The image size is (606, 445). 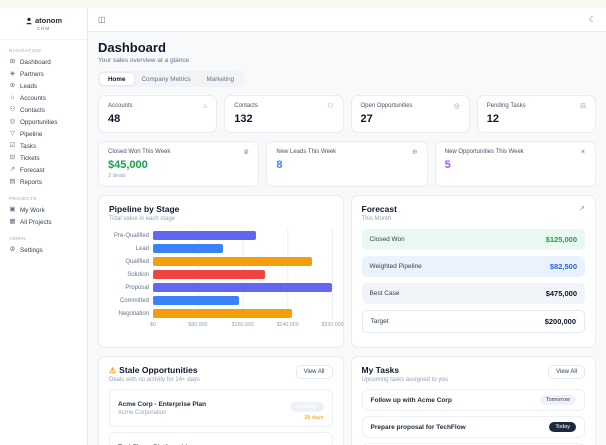 I want to click on chart-x-tick: $160,000, so click(x=242, y=325).